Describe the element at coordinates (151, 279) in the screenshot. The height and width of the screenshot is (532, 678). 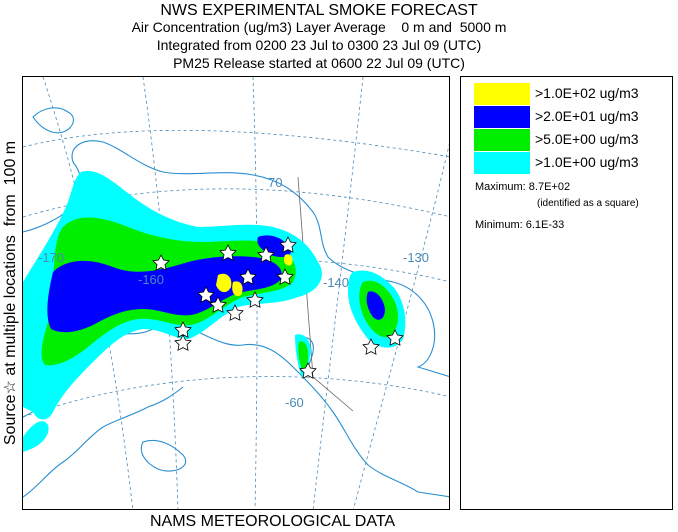
I see `grid-label-lon-160: -160` at that location.